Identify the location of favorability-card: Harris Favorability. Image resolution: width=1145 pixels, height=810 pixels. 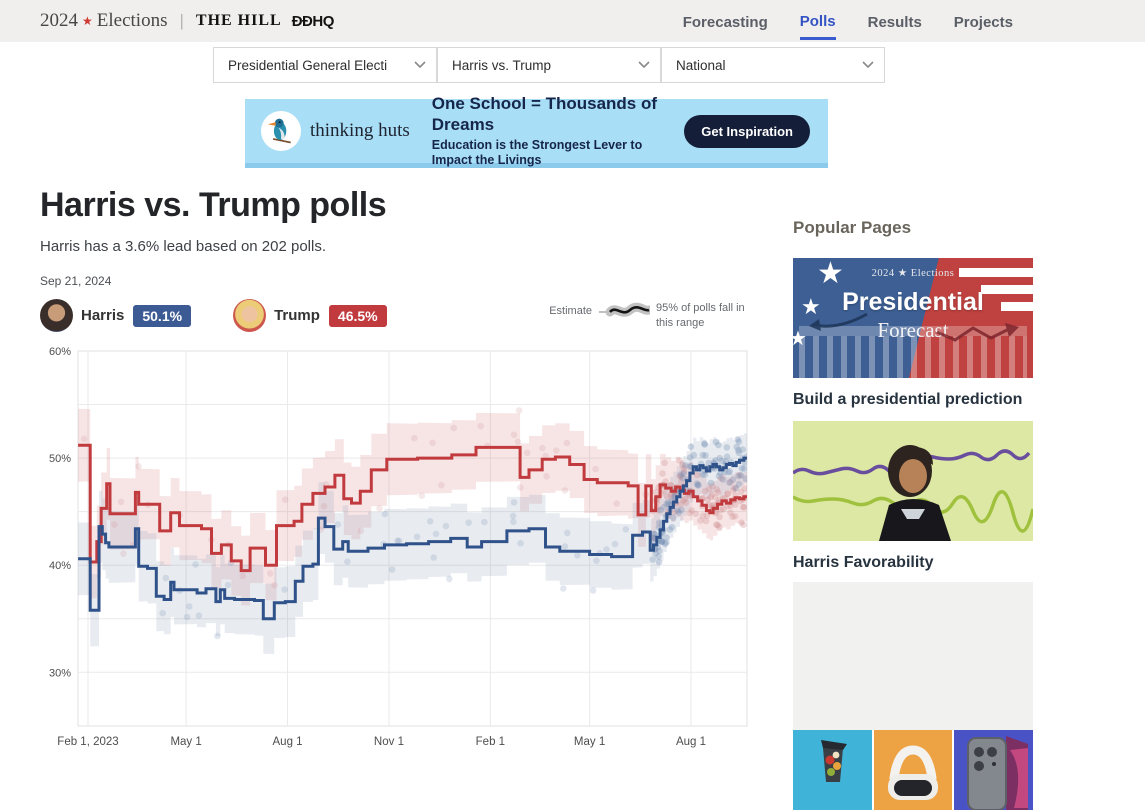
(913, 497).